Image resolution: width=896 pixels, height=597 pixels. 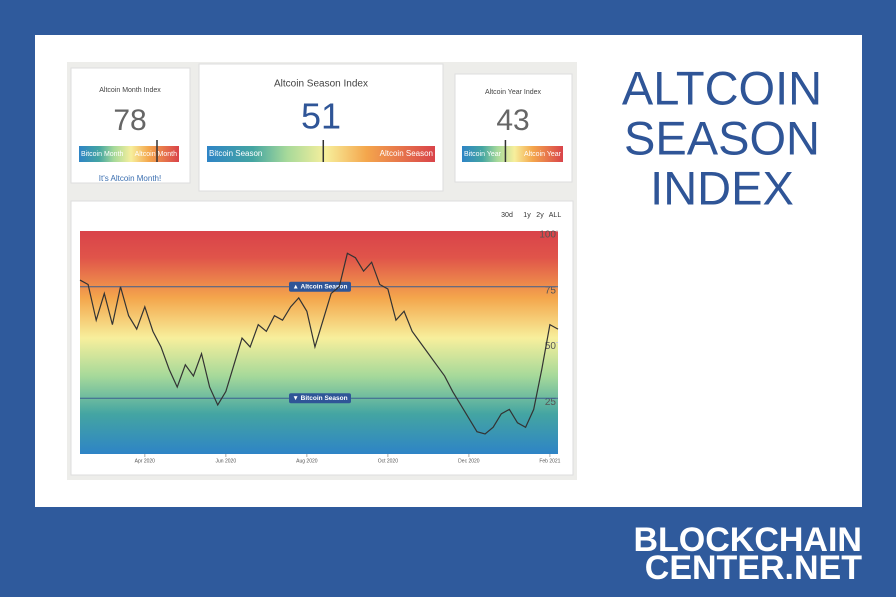 What do you see at coordinates (145, 461) in the screenshot?
I see `x-tick-label: Apr 2020` at bounding box center [145, 461].